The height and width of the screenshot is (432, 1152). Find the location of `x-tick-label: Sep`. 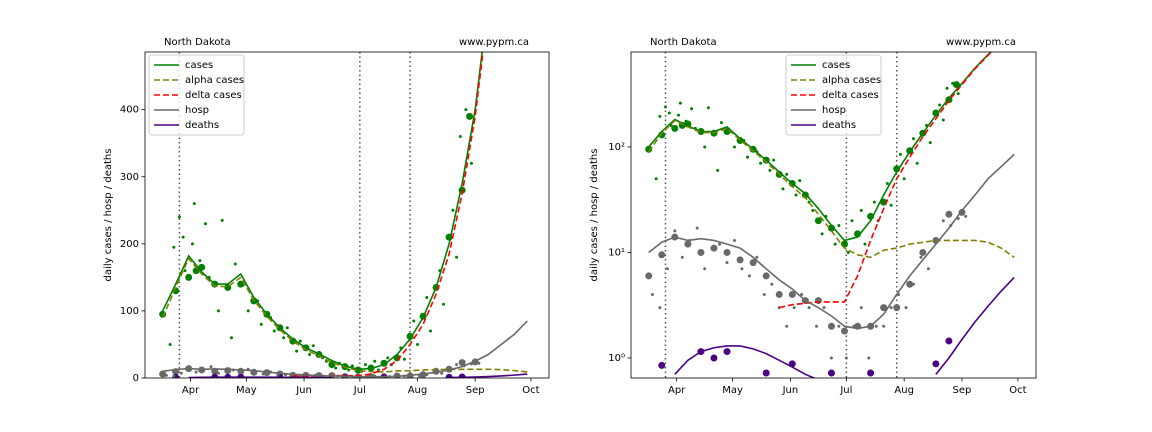

x-tick-label: Sep is located at coordinates (962, 390).